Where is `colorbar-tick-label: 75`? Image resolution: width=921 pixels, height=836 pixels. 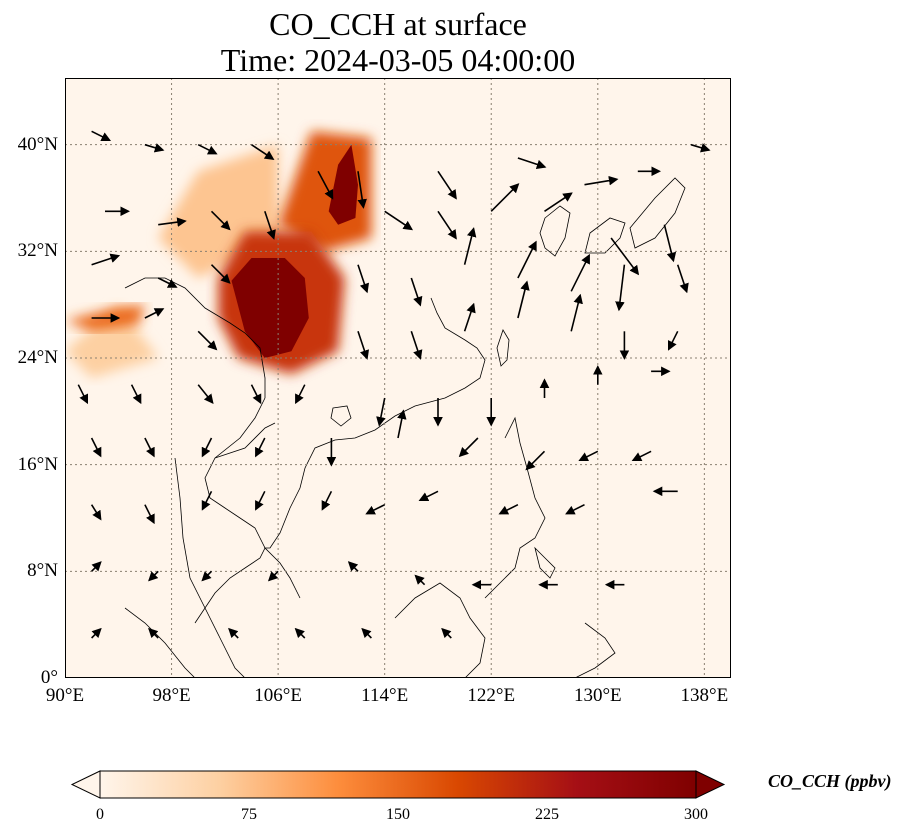
colorbar-tick-label: 75 is located at coordinates (249, 814).